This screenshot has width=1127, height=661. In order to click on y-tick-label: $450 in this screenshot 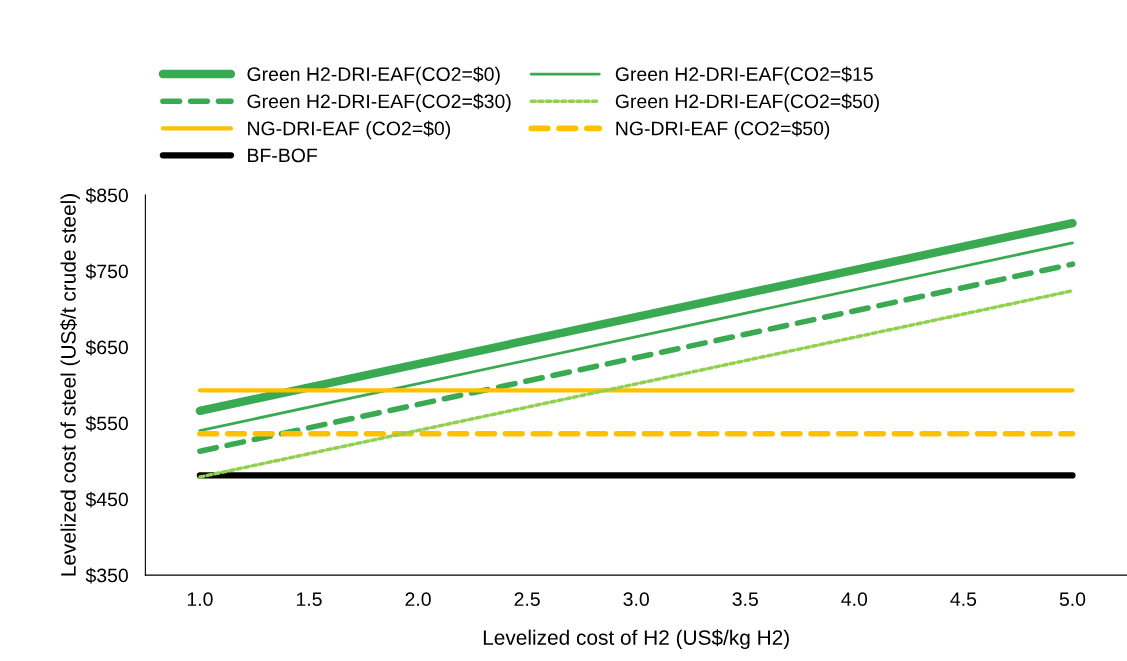, I will do `click(106, 499)`.